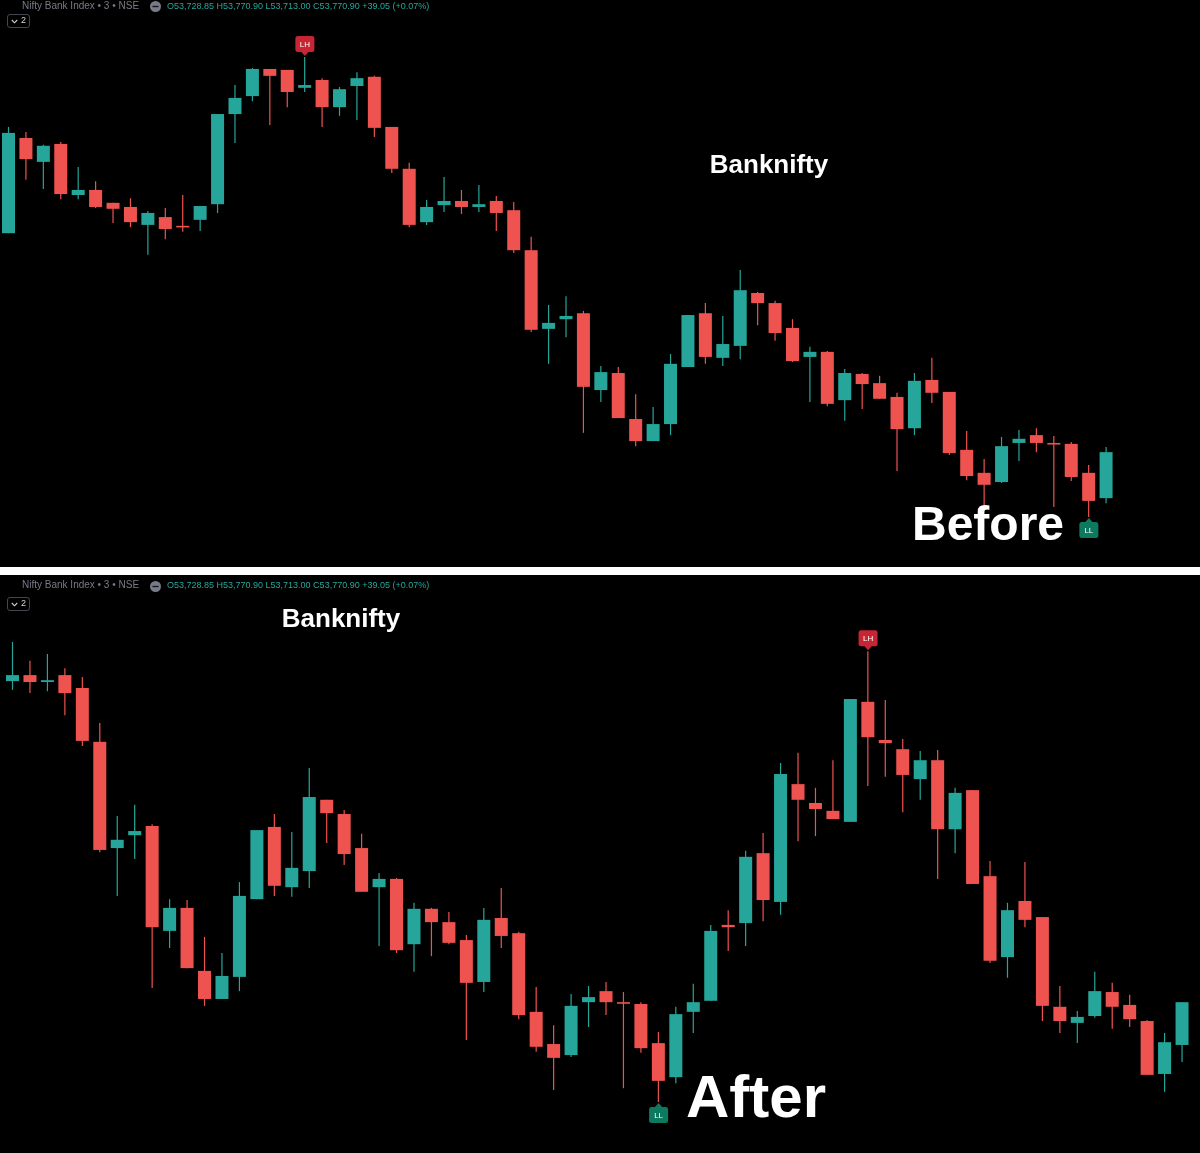 This screenshot has height=1153, width=1200. I want to click on text: Banknifty, so click(769, 165).